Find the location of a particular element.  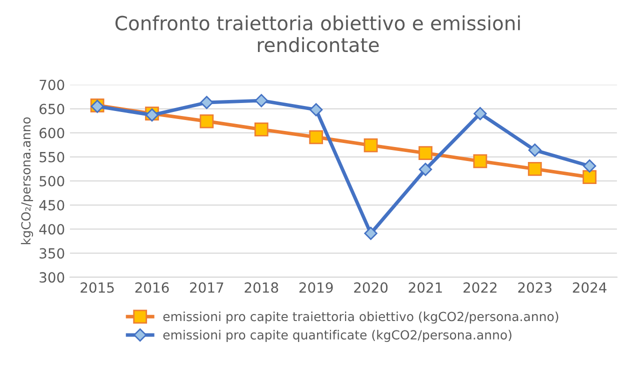

x-tick-label: 2020 is located at coordinates (371, 287).